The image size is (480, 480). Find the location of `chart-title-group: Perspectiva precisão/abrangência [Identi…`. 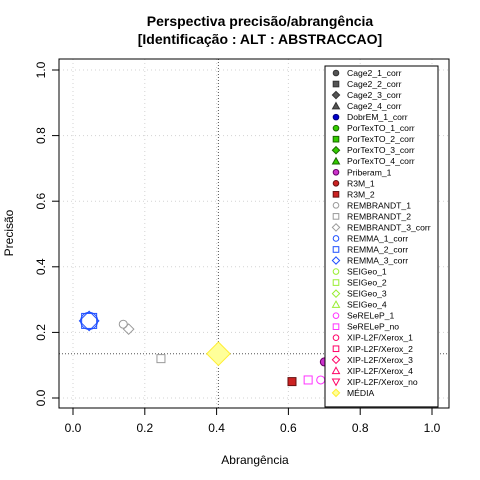

chart-title-group: Perspectiva precisão/abrangência [Identi… is located at coordinates (260, 30).